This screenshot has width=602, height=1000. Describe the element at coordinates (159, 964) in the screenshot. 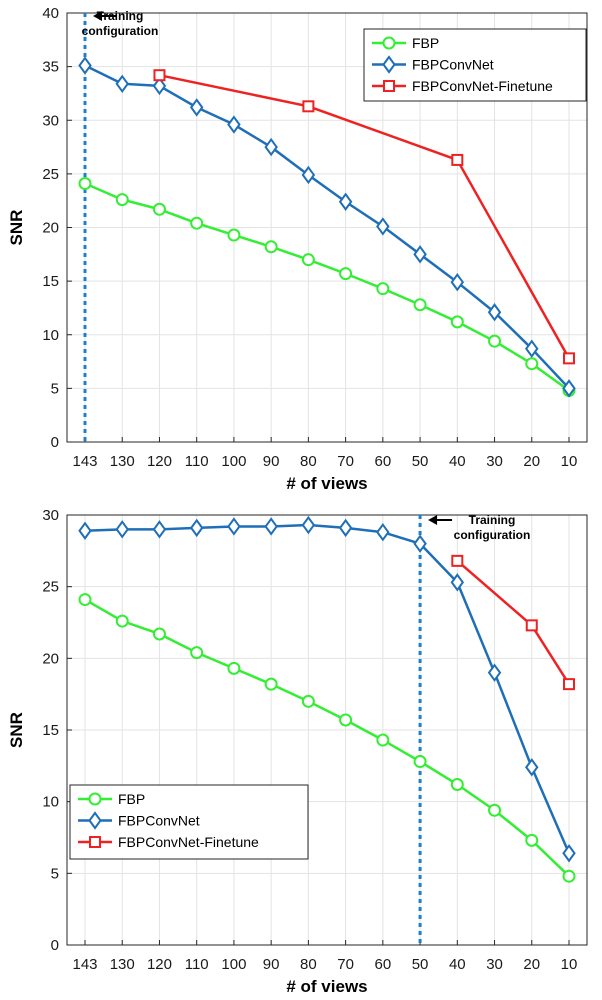

I see `x-tick-label: 120` at that location.